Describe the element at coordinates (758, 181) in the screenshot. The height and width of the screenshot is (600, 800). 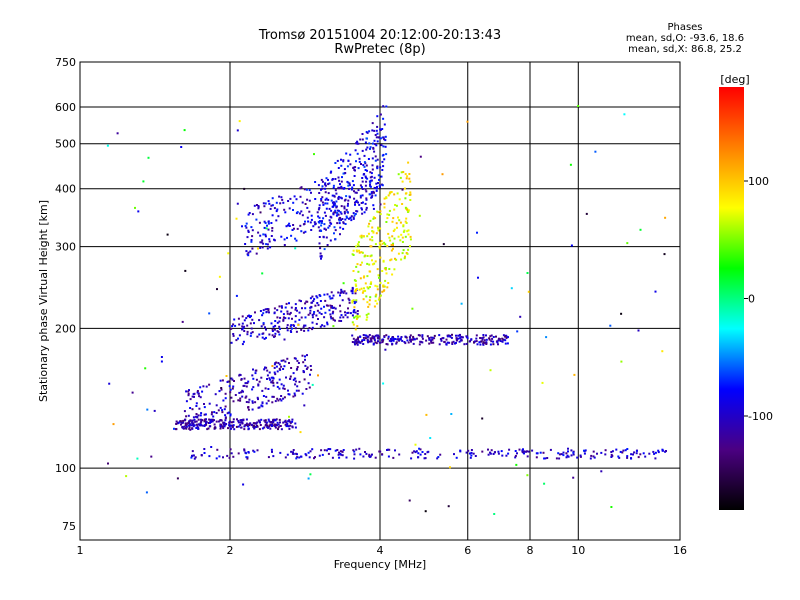
I see `colorbar-tick-label: 100` at that location.